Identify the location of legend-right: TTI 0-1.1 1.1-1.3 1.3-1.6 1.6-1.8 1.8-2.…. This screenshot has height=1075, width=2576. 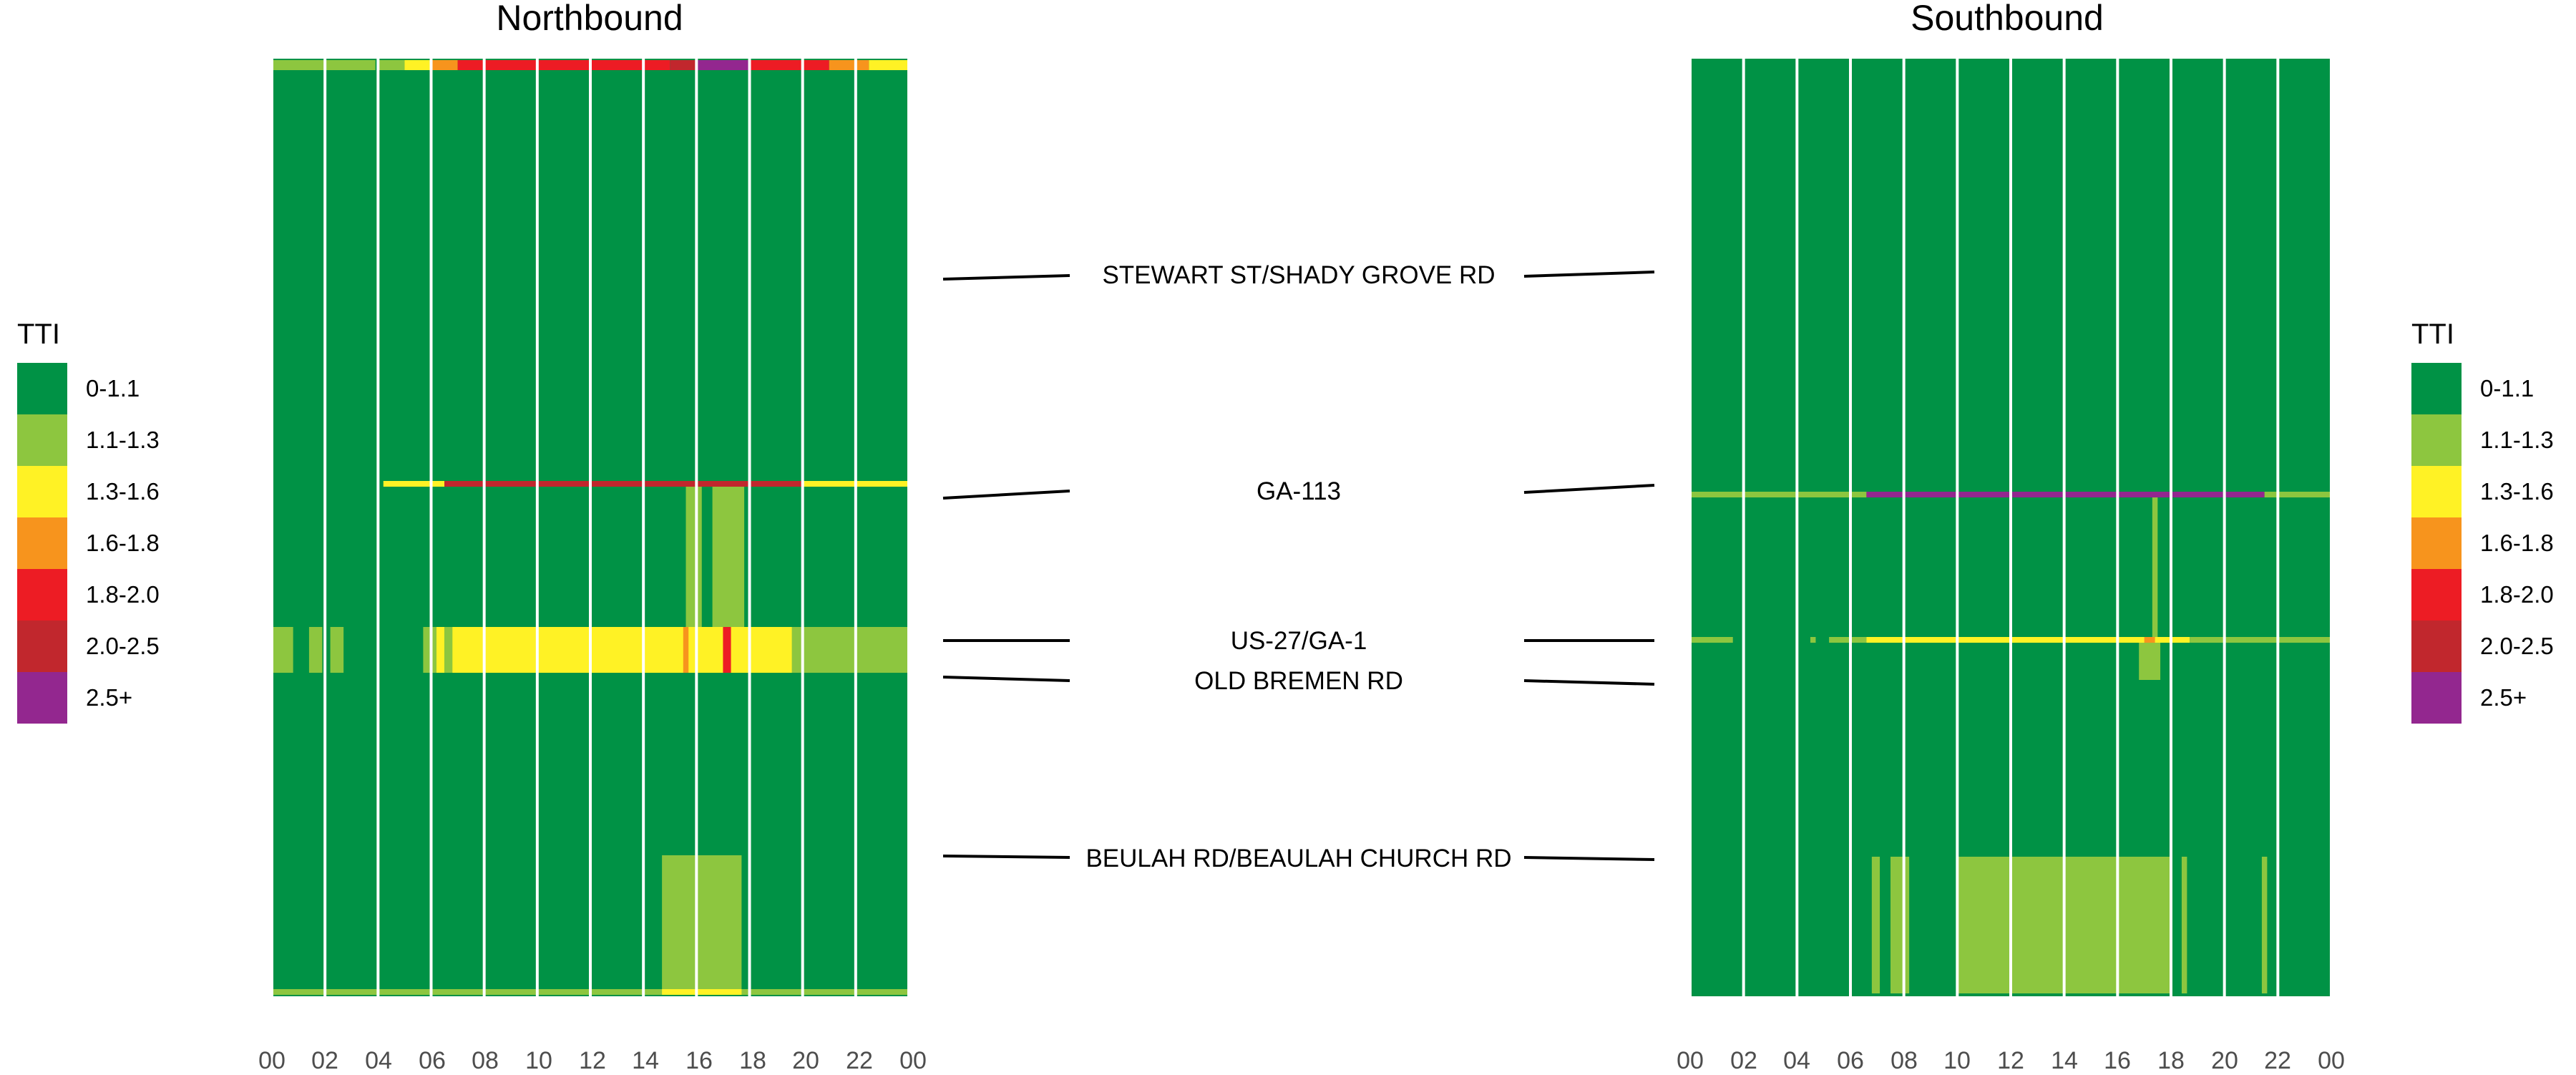
(2482, 521).